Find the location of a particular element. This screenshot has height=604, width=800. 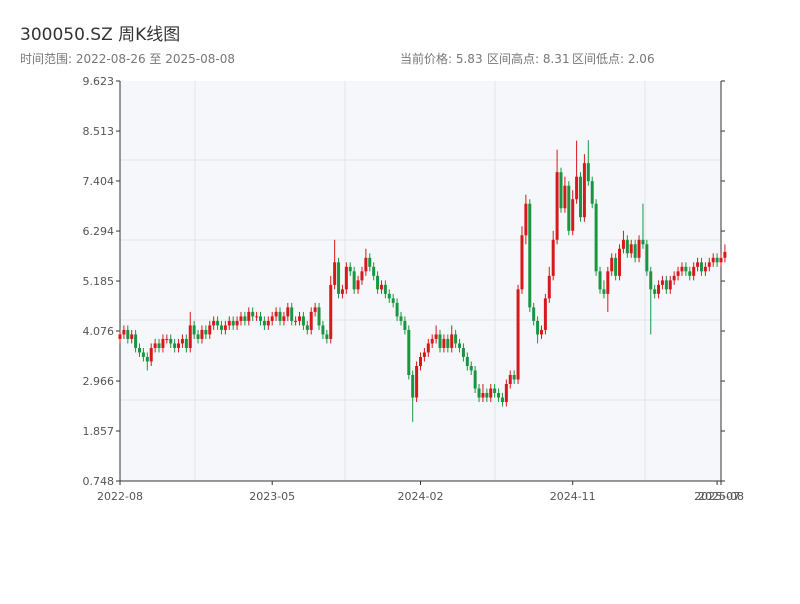

y-tick-label: 0.748 is located at coordinates (99, 481).